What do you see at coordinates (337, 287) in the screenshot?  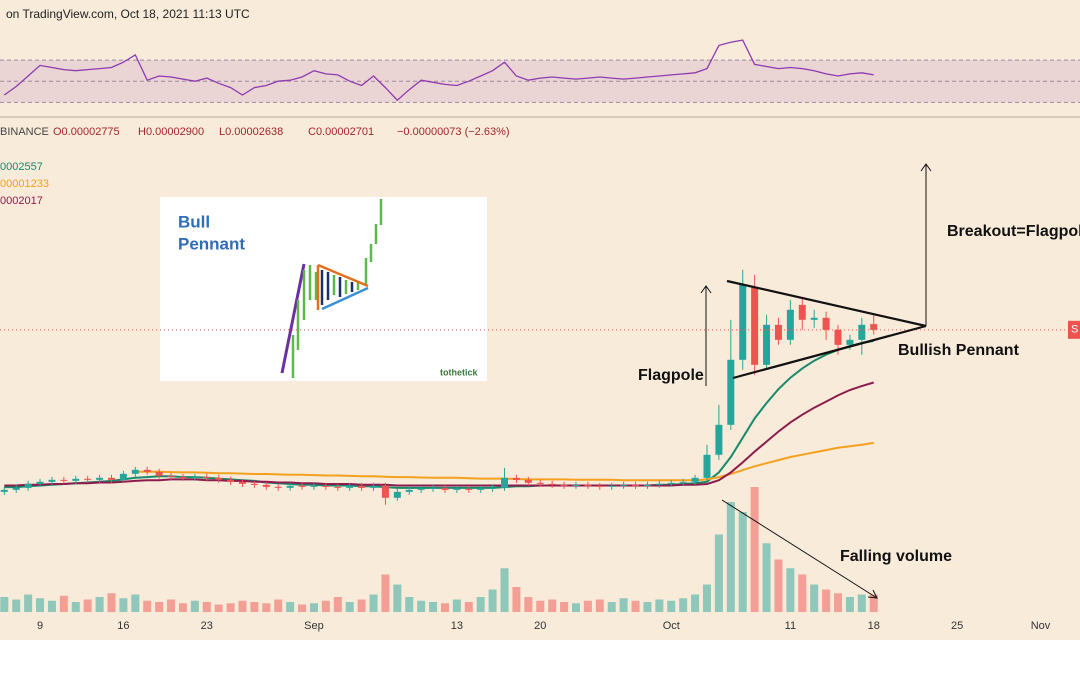 I see `inset-candles-dark` at bounding box center [337, 287].